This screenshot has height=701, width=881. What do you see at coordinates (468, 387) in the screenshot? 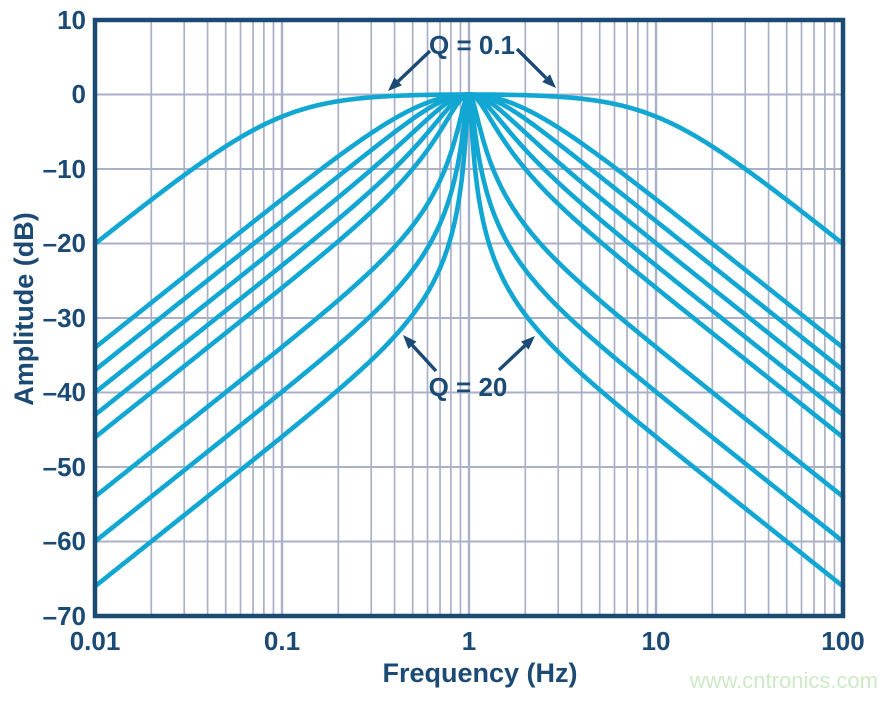
I see `annotation-label-q-20: Q = 20` at bounding box center [468, 387].